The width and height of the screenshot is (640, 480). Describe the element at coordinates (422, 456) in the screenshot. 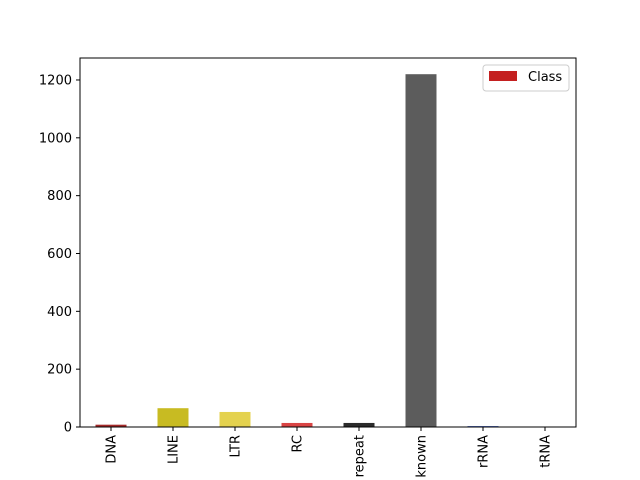

I see `x-tick-label: known` at that location.